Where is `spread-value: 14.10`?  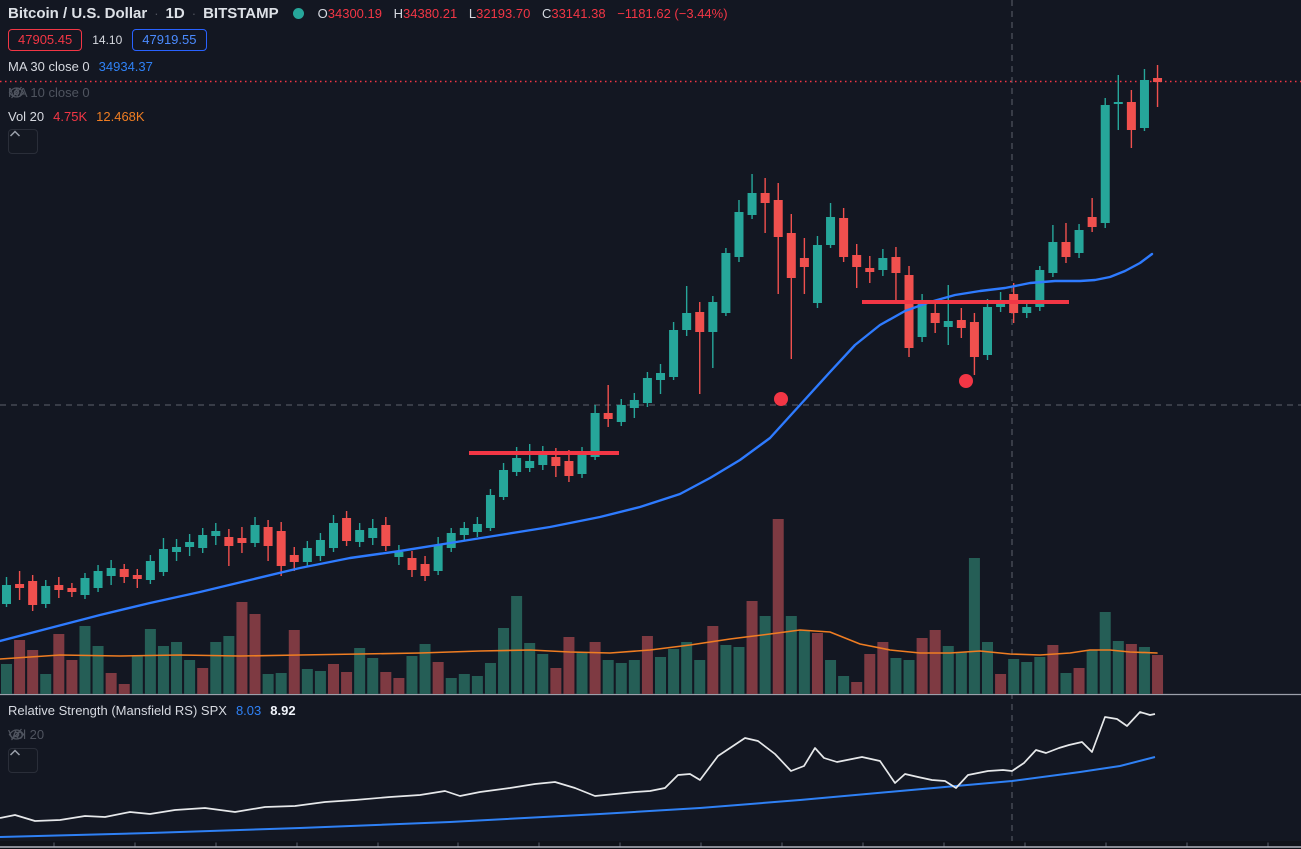
spread-value: 14.10 is located at coordinates (107, 40).